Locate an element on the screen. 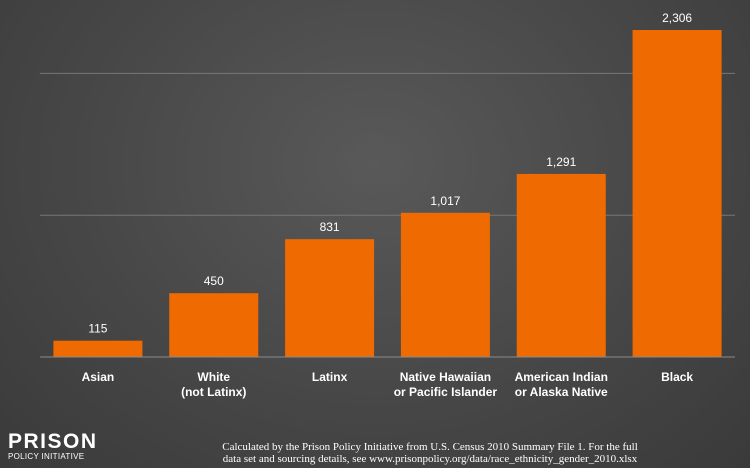  category-label-3-0: Native Hawaiian is located at coordinates (445, 377).